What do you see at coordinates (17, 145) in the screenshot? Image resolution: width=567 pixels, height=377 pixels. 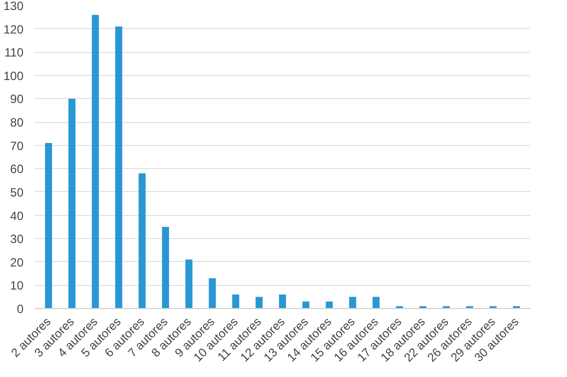 I see `y-tick-label: 70` at bounding box center [17, 145].